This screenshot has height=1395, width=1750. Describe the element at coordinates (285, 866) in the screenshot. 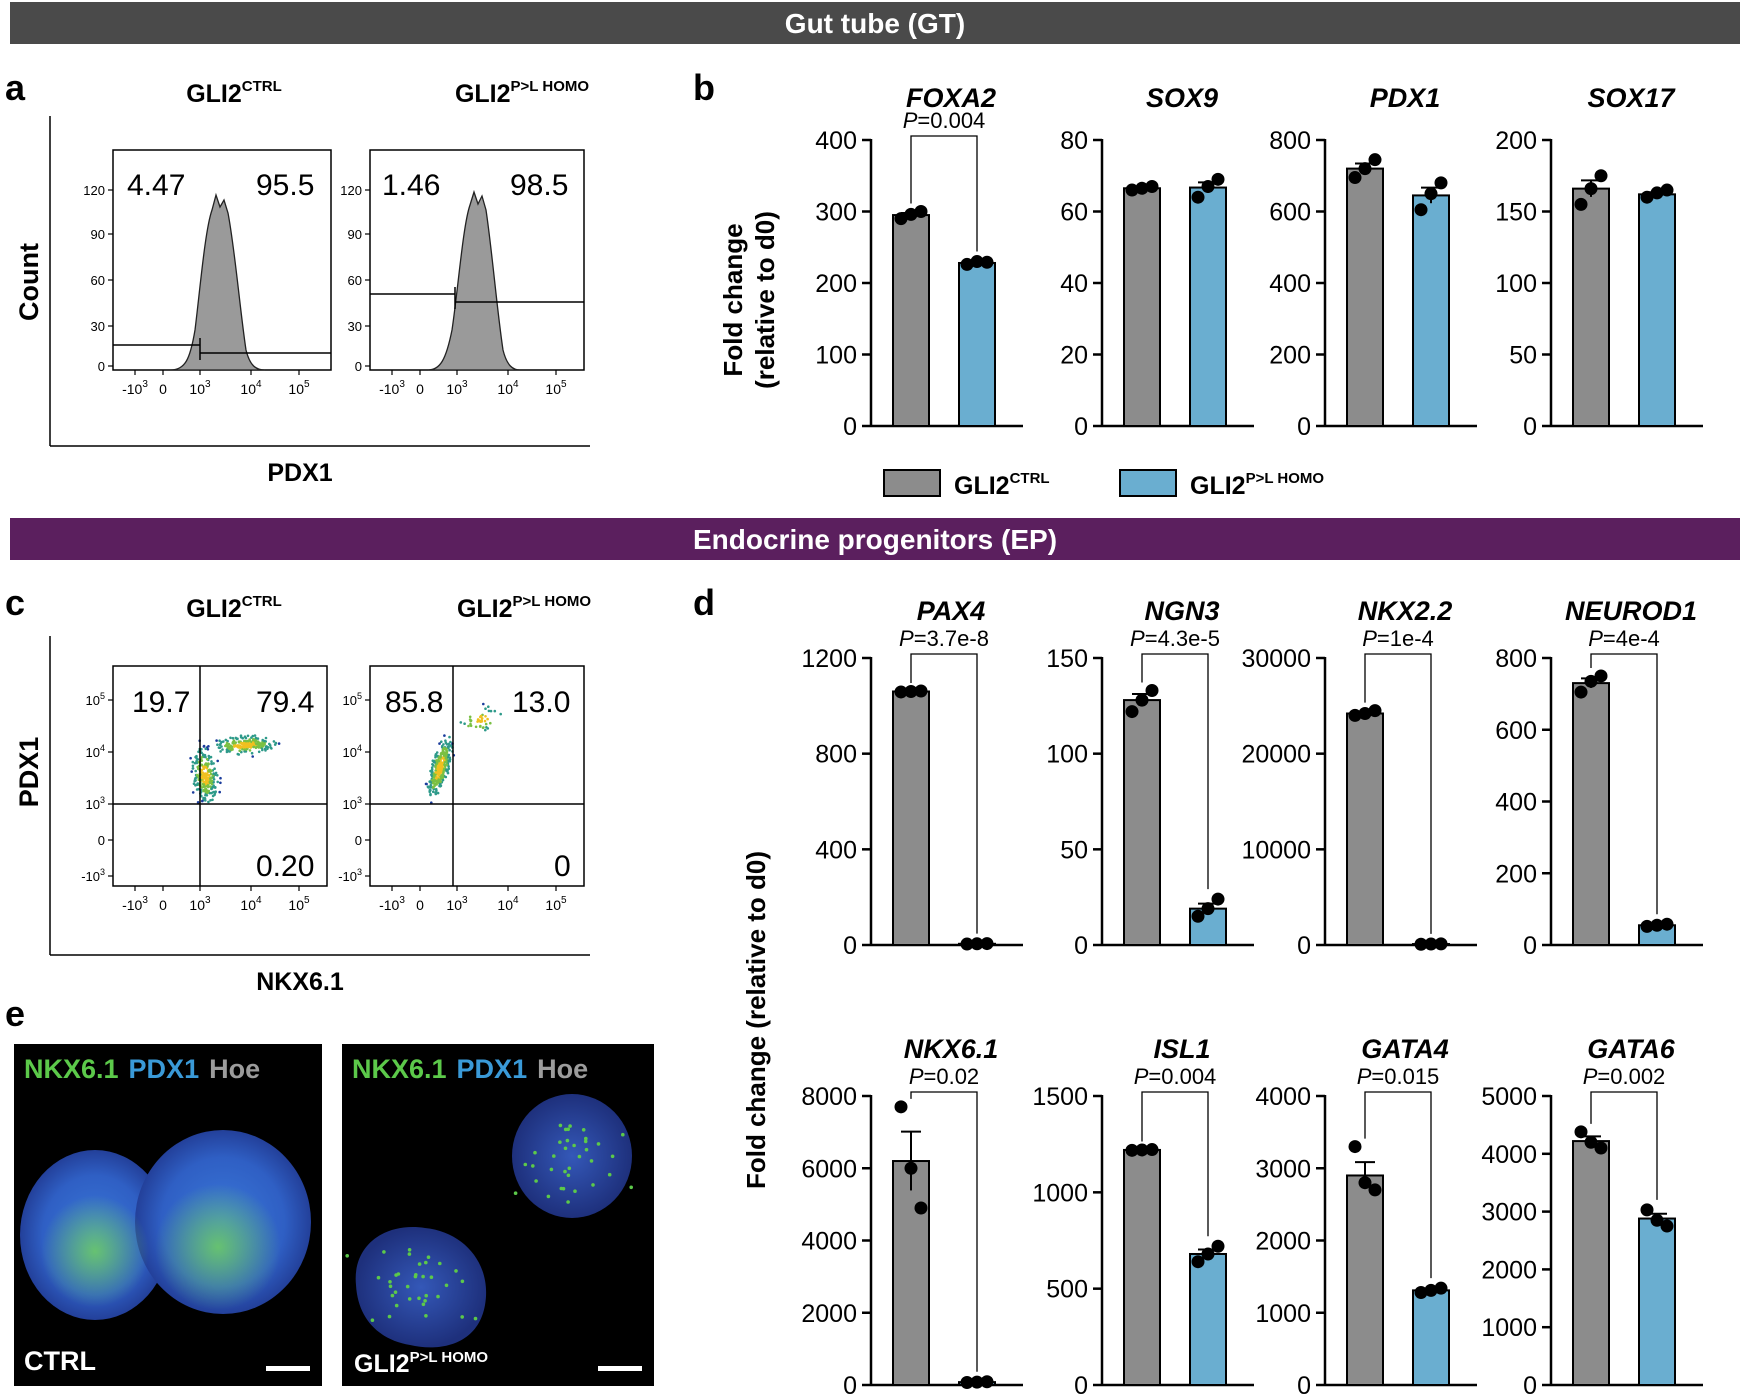

I see `panel-c-ctrl-q-lr: 0.20` at that location.